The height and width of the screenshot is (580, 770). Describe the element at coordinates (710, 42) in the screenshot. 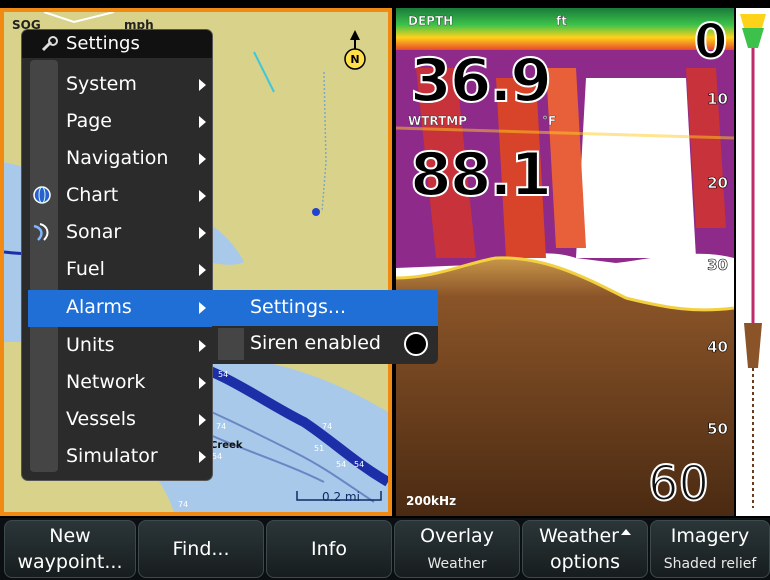

I see `range-top: 0` at that location.